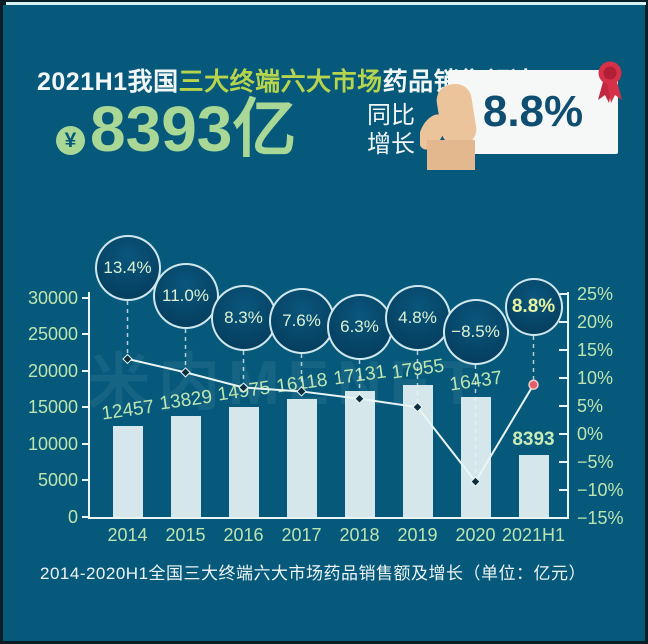 The width and height of the screenshot is (648, 644). Describe the element at coordinates (391, 115) in the screenshot. I see `yoy-label-line1: 同比` at that location.